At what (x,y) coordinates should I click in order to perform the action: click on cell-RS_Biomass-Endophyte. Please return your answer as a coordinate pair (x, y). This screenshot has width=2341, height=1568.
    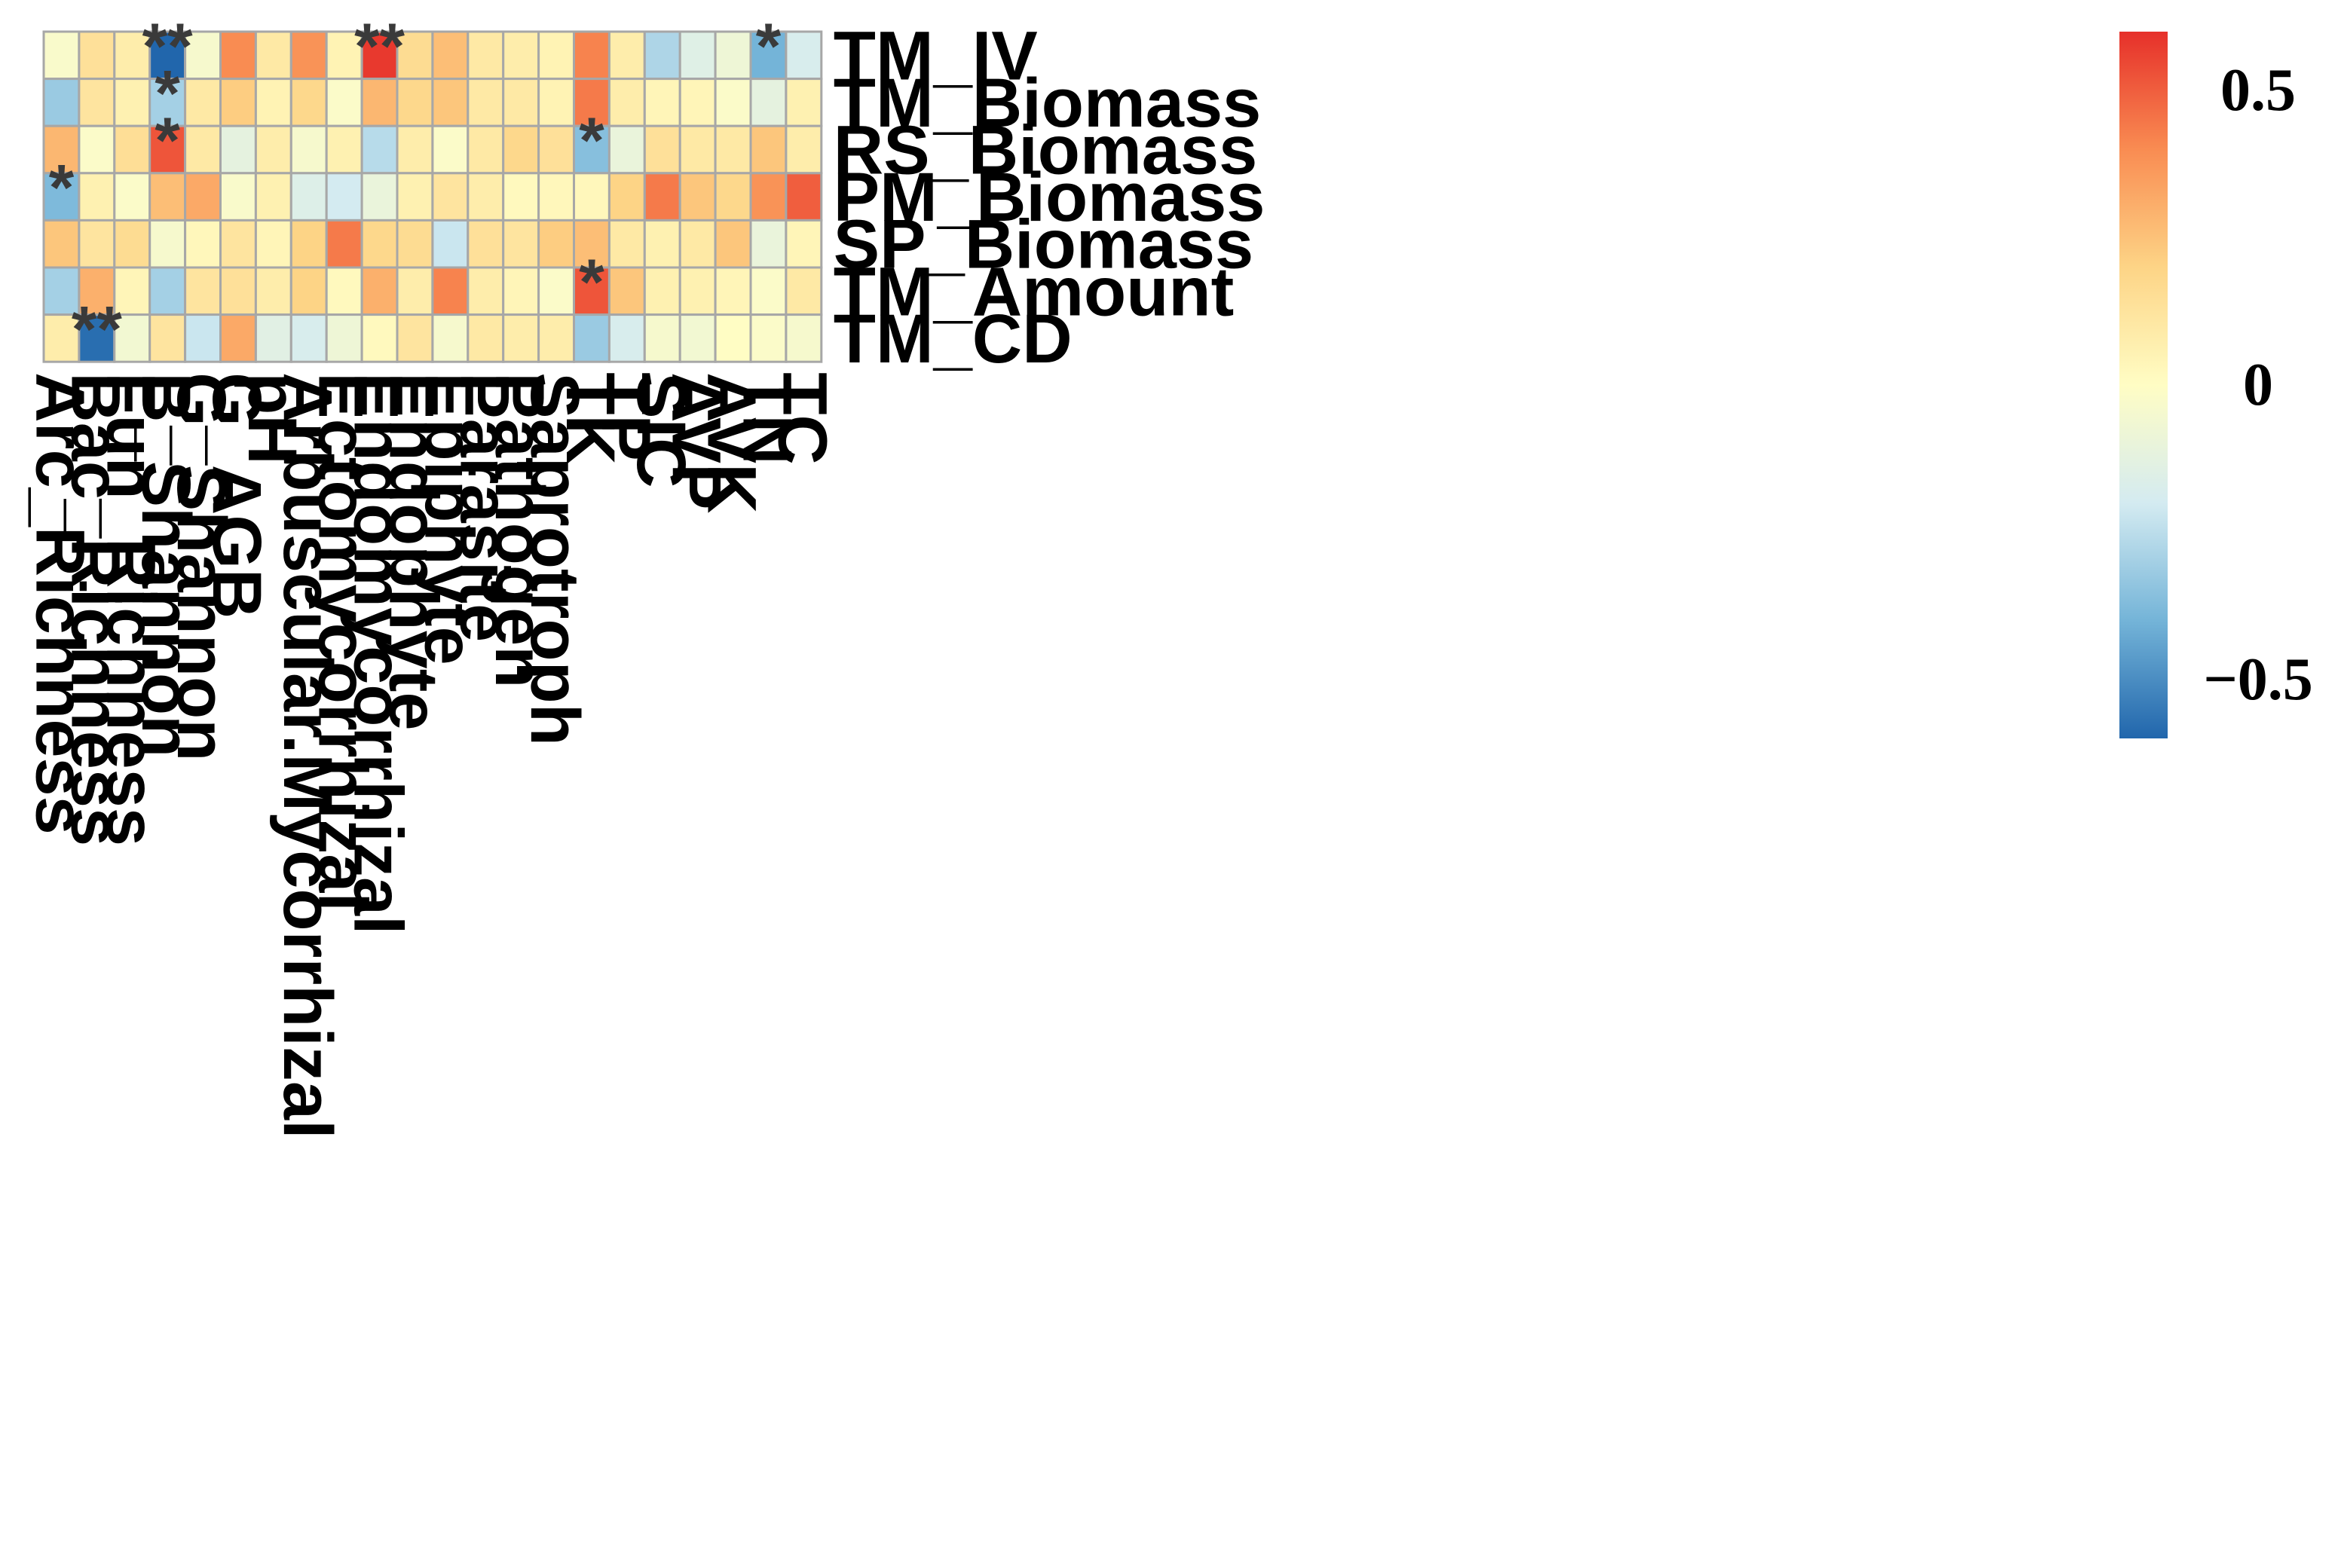
    Looking at the image, I should click on (415, 149).